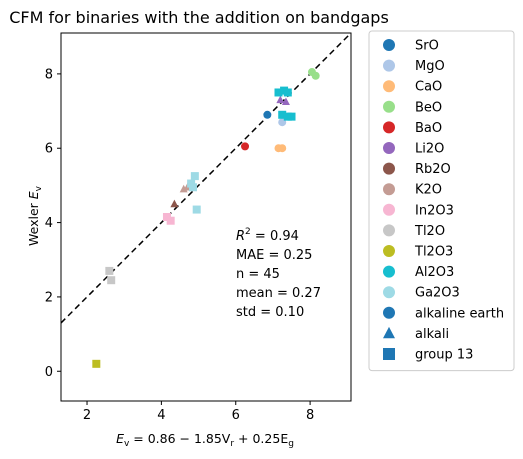 The height and width of the screenshot is (459, 523). What do you see at coordinates (245, 146) in the screenshot?
I see `data-point-bao` at bounding box center [245, 146].